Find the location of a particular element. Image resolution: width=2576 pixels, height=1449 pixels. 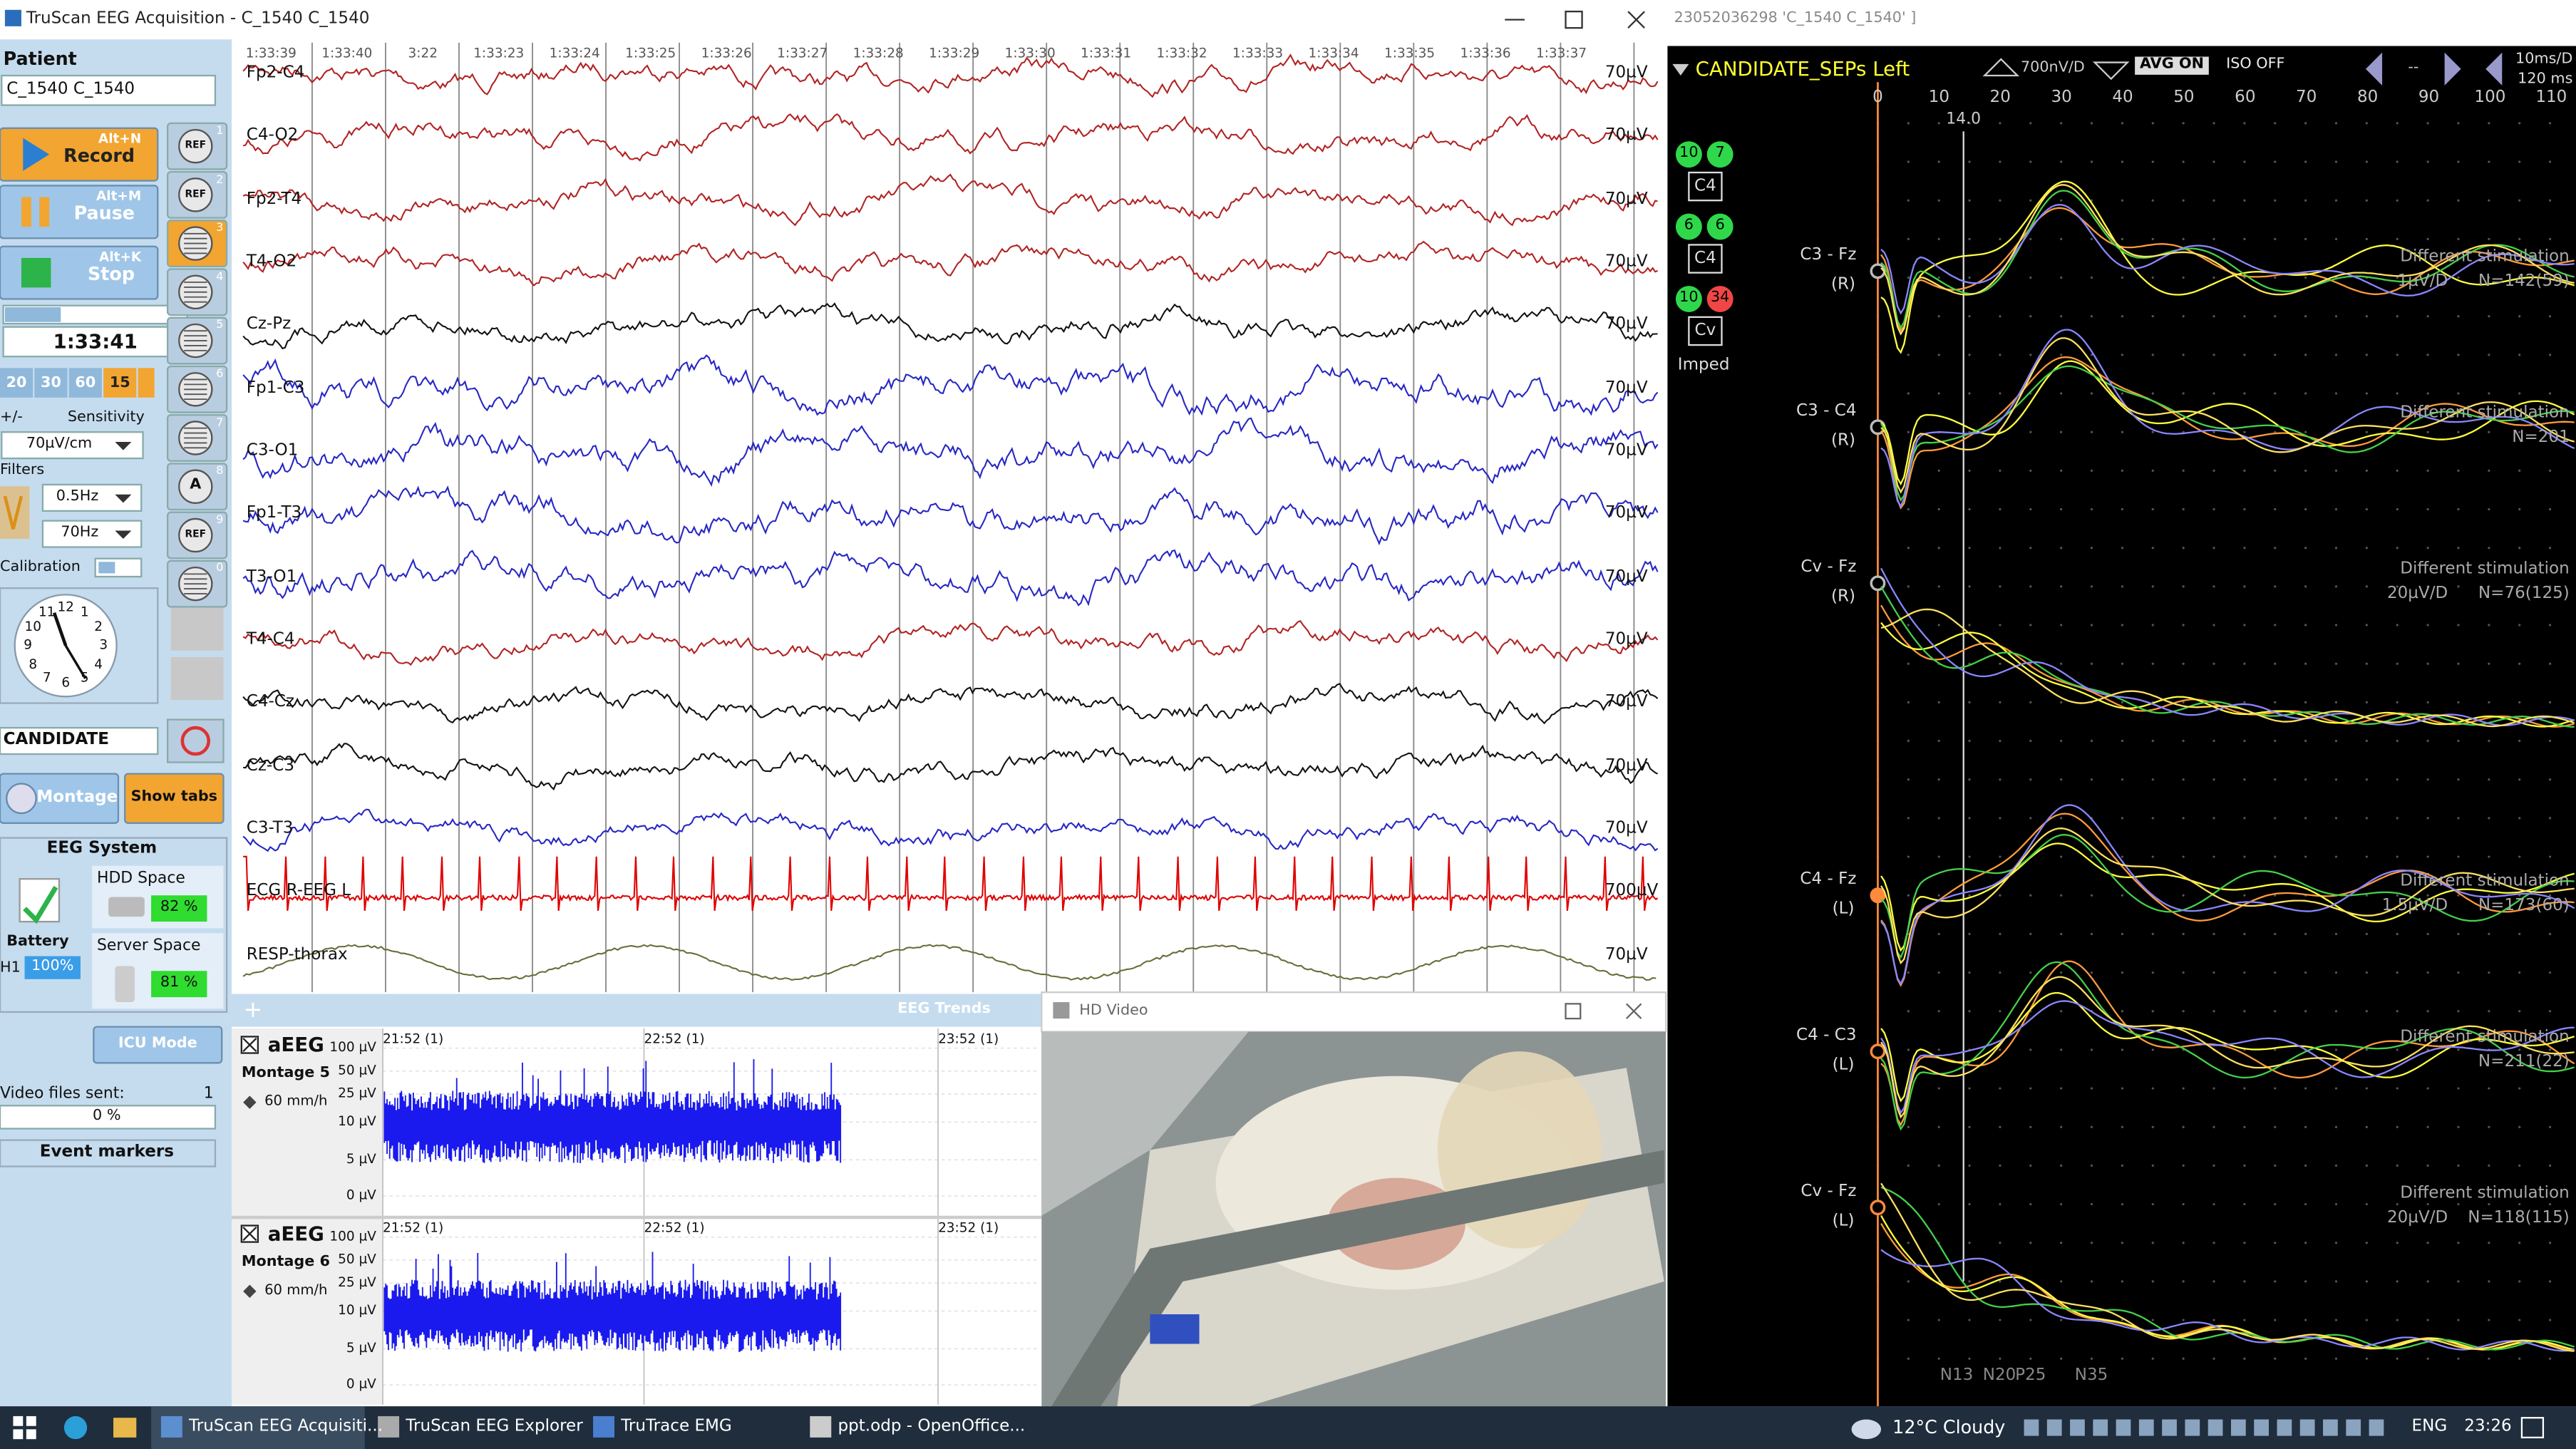

taskbar-app: TruScan EEG Explorer is located at coordinates (494, 1427).